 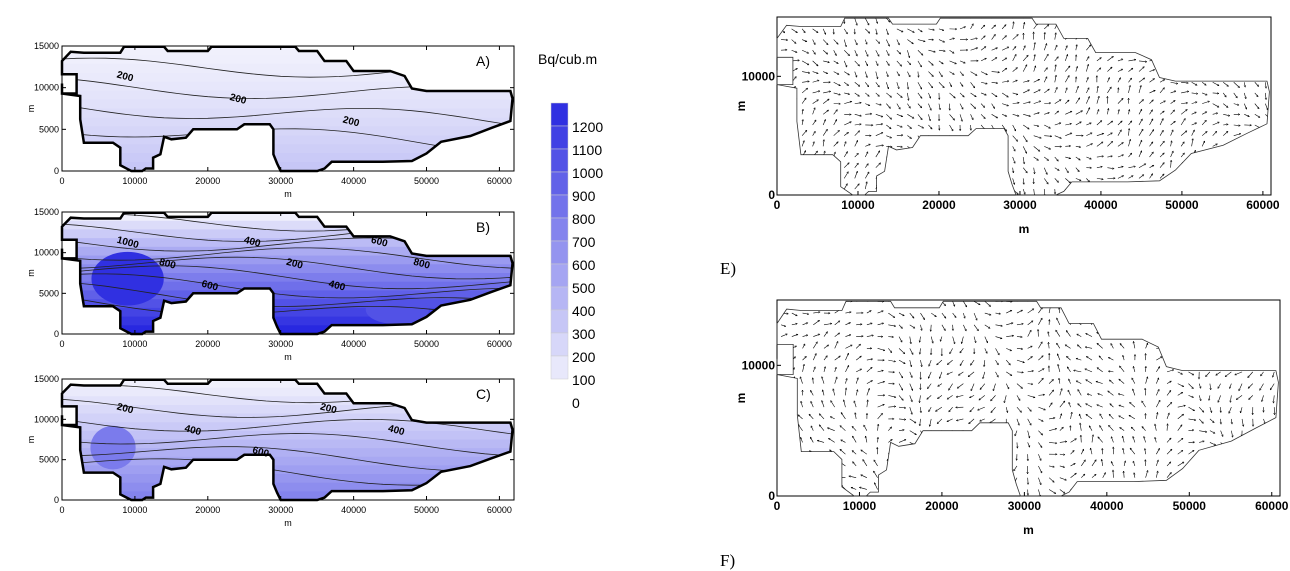 What do you see at coordinates (1020, 205) in the screenshot?
I see `x-tick-label: 30000` at bounding box center [1020, 205].